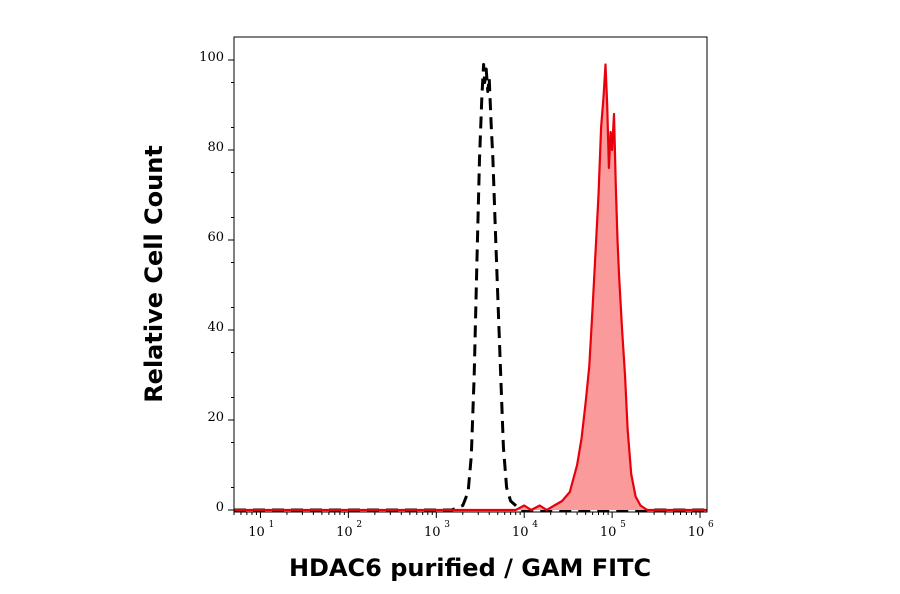 The width and height of the screenshot is (900, 594). I want to click on x-tick-exponent: 6, so click(711, 525).